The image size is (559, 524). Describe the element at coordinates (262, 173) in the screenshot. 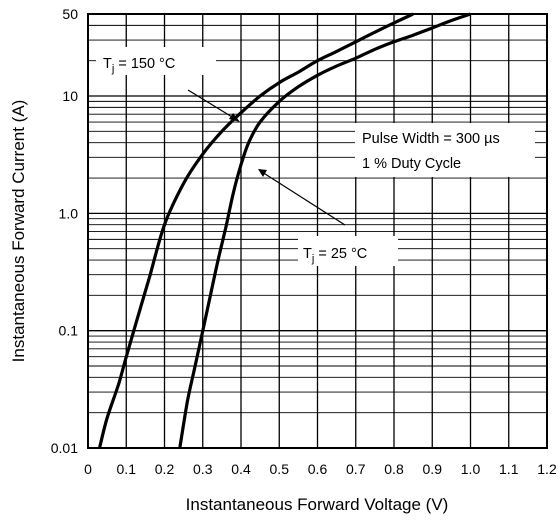

I see `label-tj-25-arrowhead` at that location.